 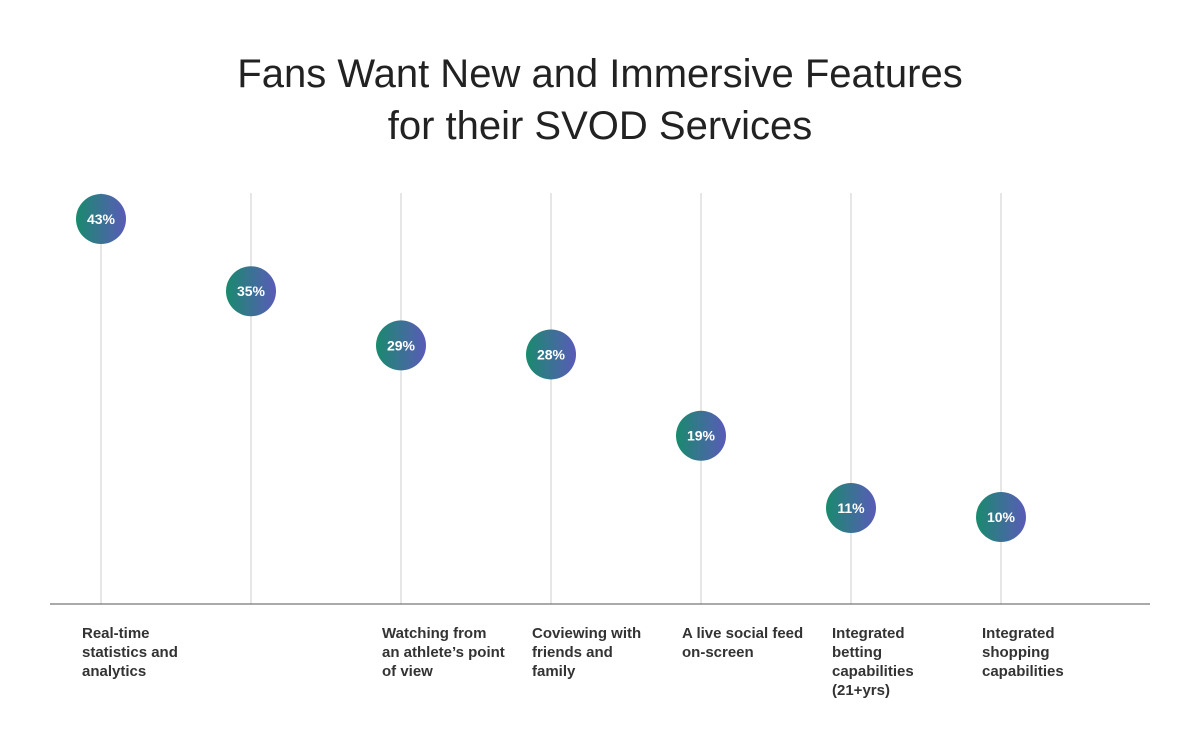 I want to click on category-label: Real-time statistics and analytics, so click(x=130, y=652).